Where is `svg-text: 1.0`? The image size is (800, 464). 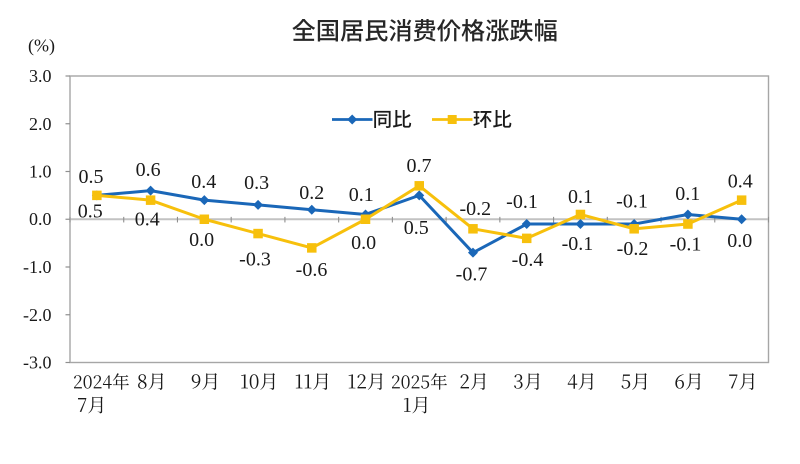 svg-text: 1.0 is located at coordinates (40, 172).